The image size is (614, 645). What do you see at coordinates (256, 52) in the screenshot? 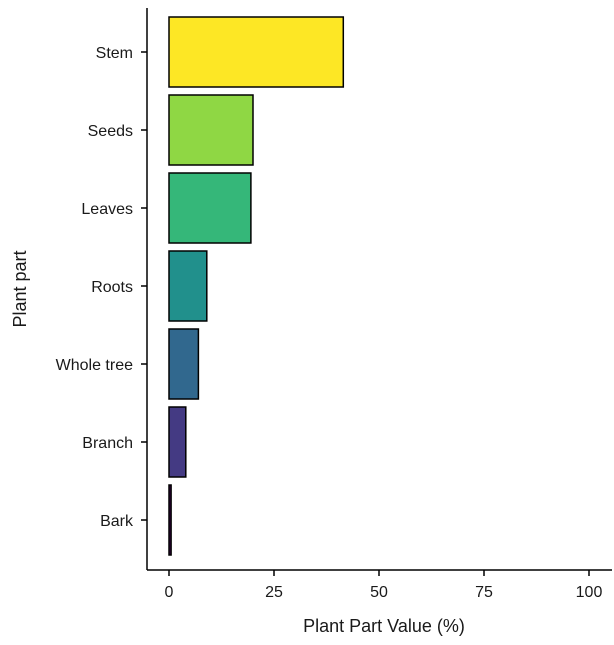
I see `bar-stem` at bounding box center [256, 52].